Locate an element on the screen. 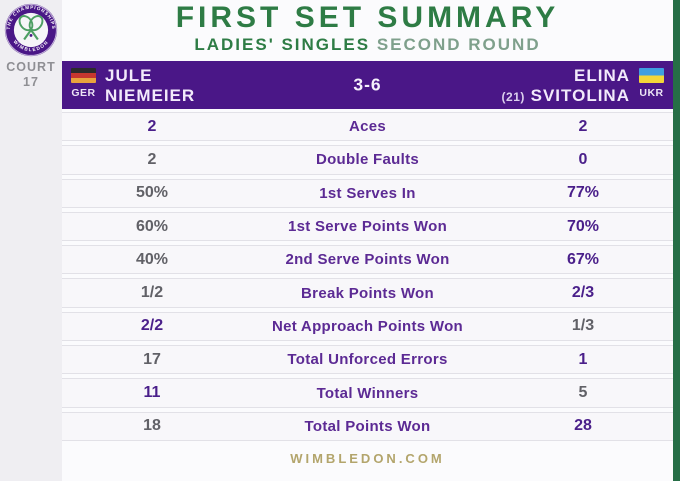  stat-label: 1st Serves In is located at coordinates (367, 193).